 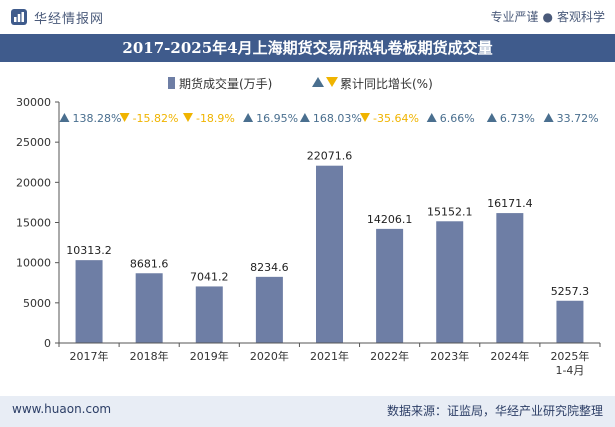 I want to click on y-tick-label: 5000, so click(x=37, y=303).